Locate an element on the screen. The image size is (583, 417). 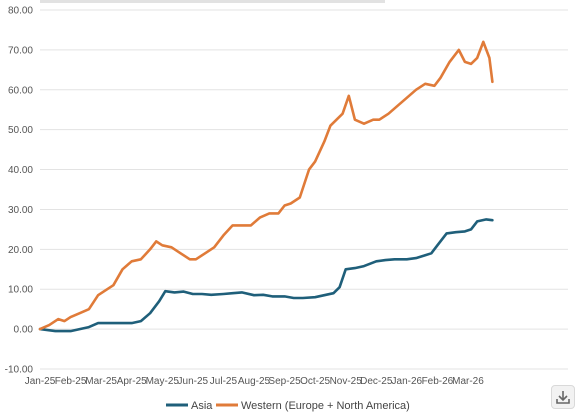
legend: Asia Western (Europe + North America) is located at coordinates (288, 406).